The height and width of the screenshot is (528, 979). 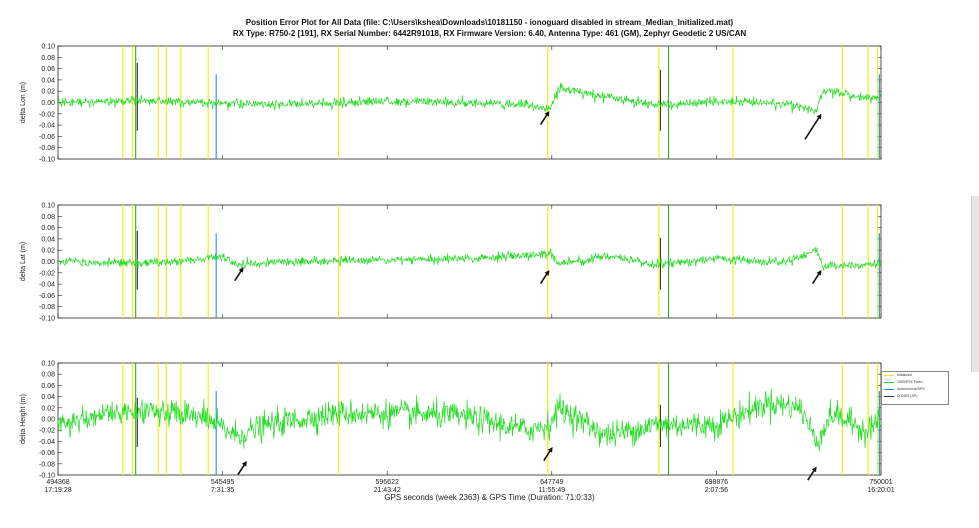 I want to click on x-tick-label: 16:20:01, so click(x=880, y=490).